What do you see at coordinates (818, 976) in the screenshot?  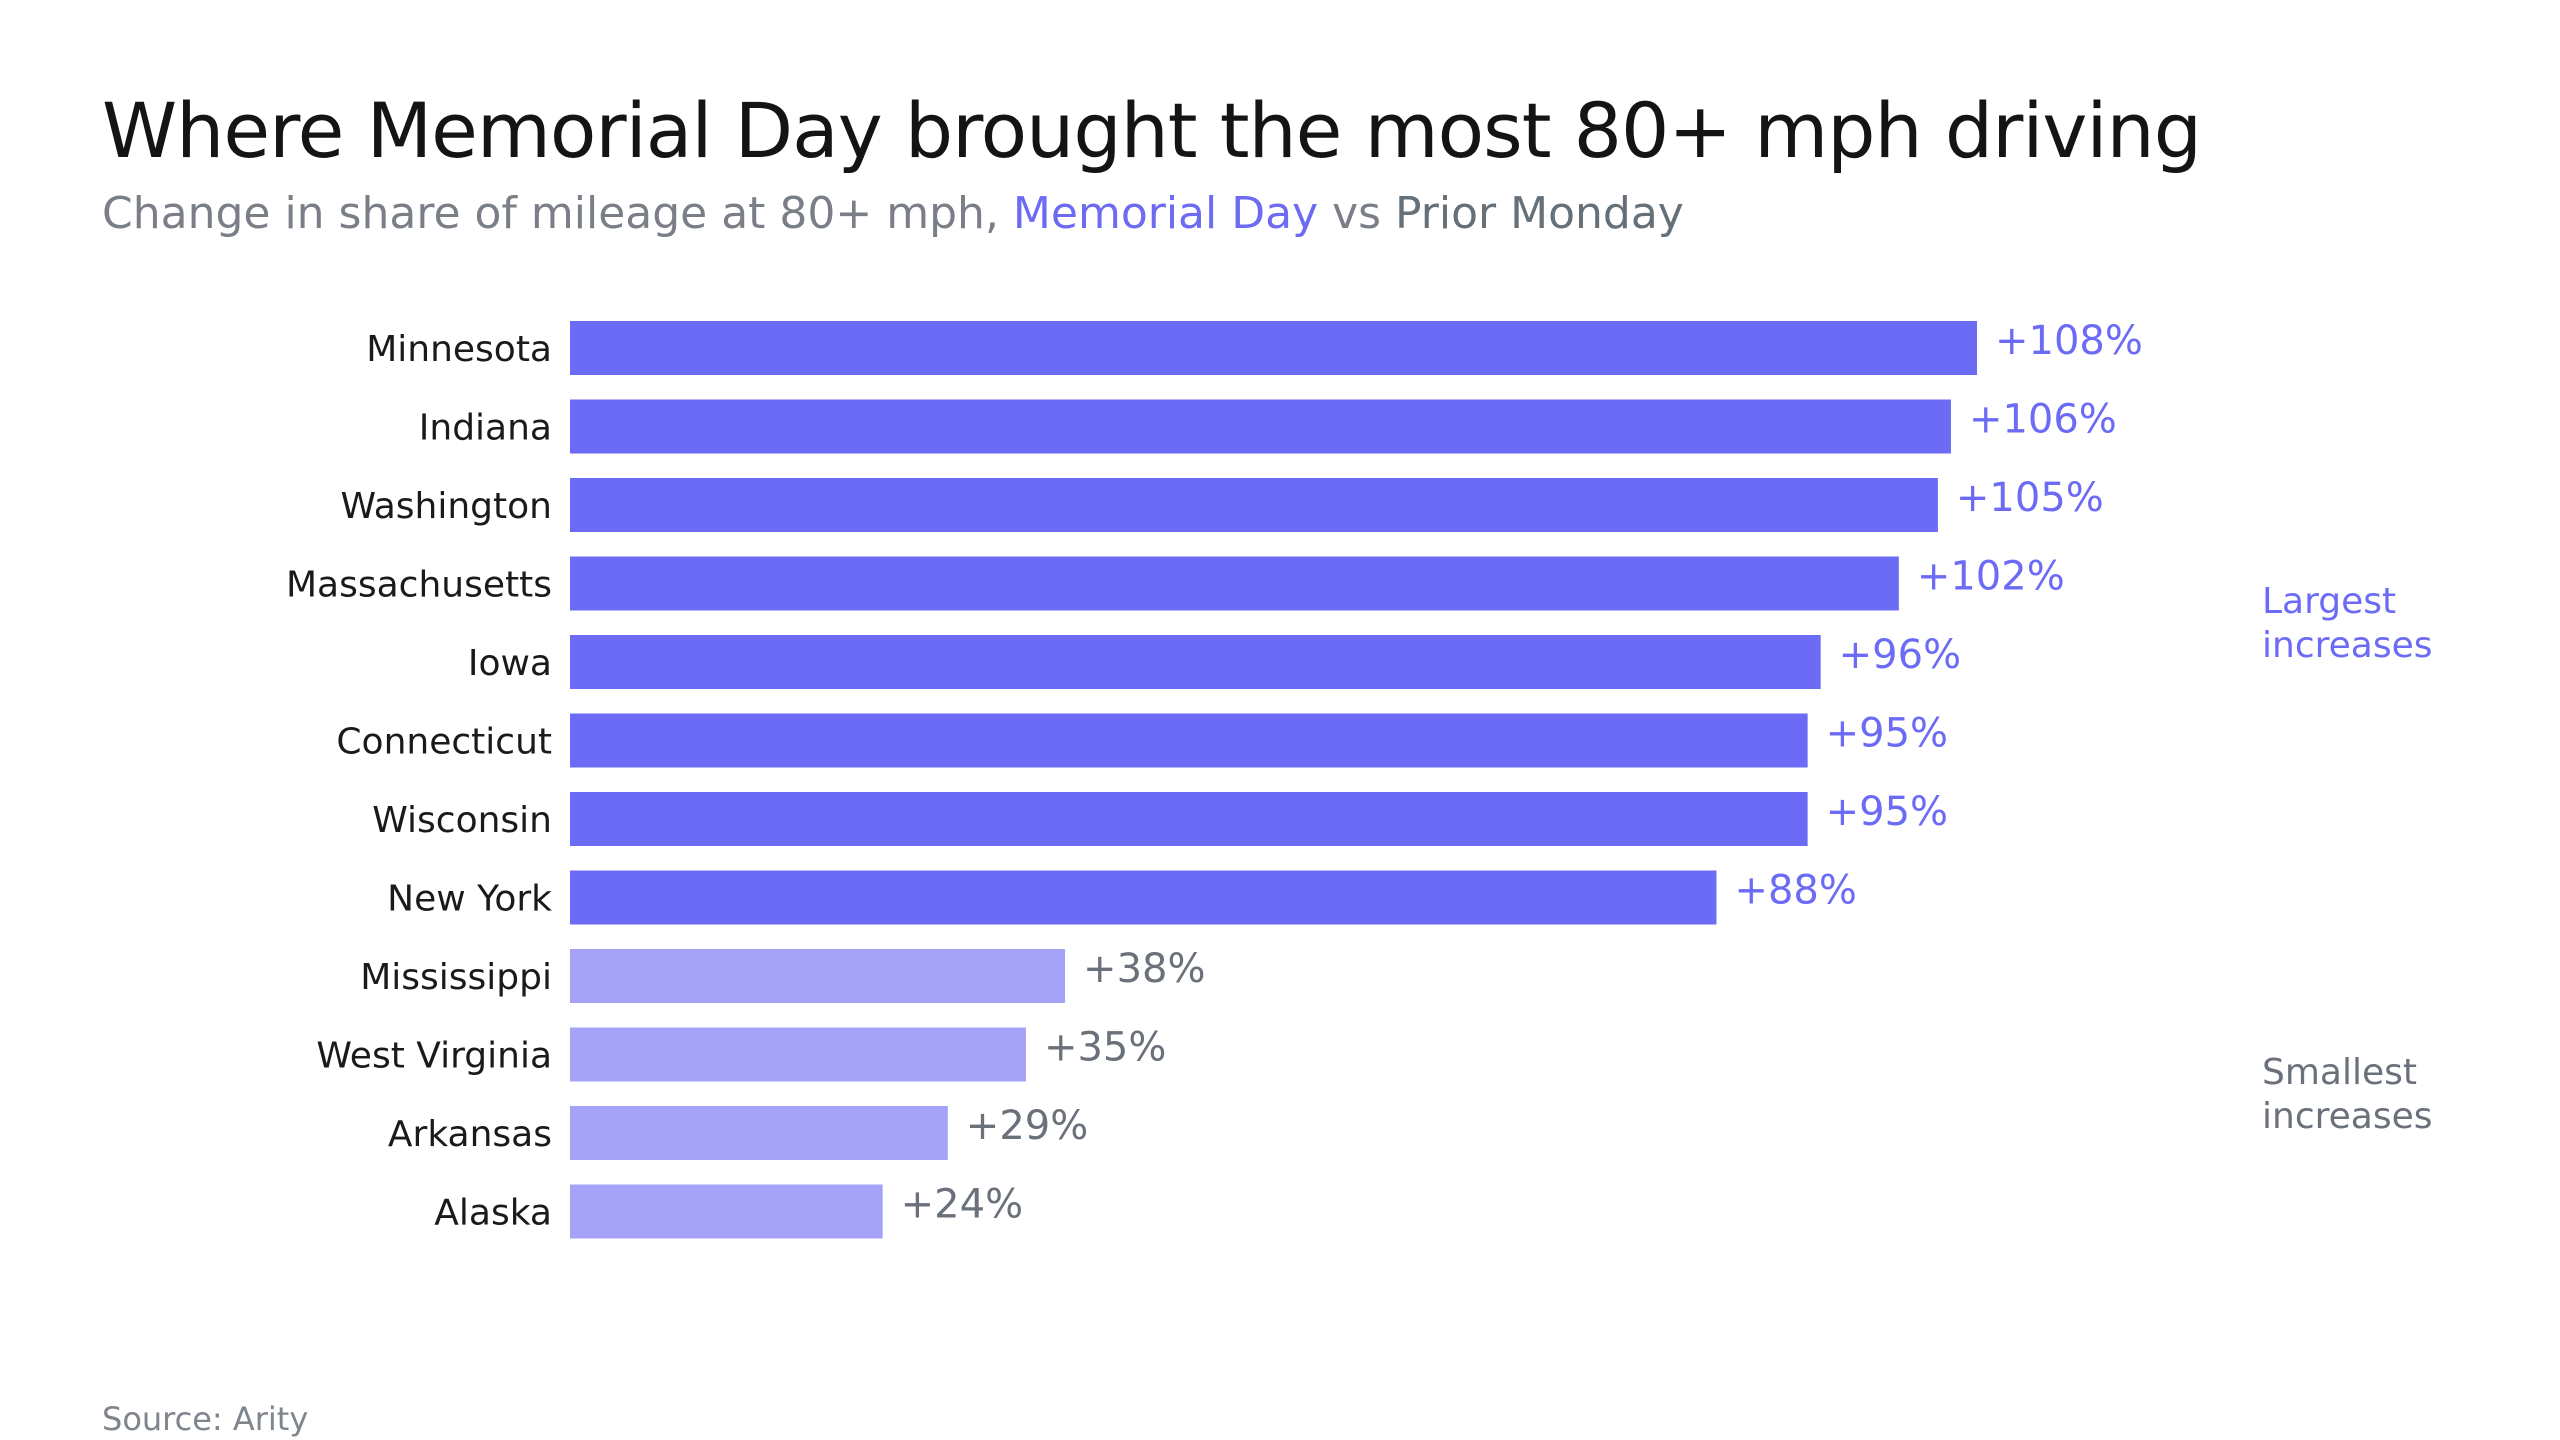 I see `bar-mississippi` at bounding box center [818, 976].